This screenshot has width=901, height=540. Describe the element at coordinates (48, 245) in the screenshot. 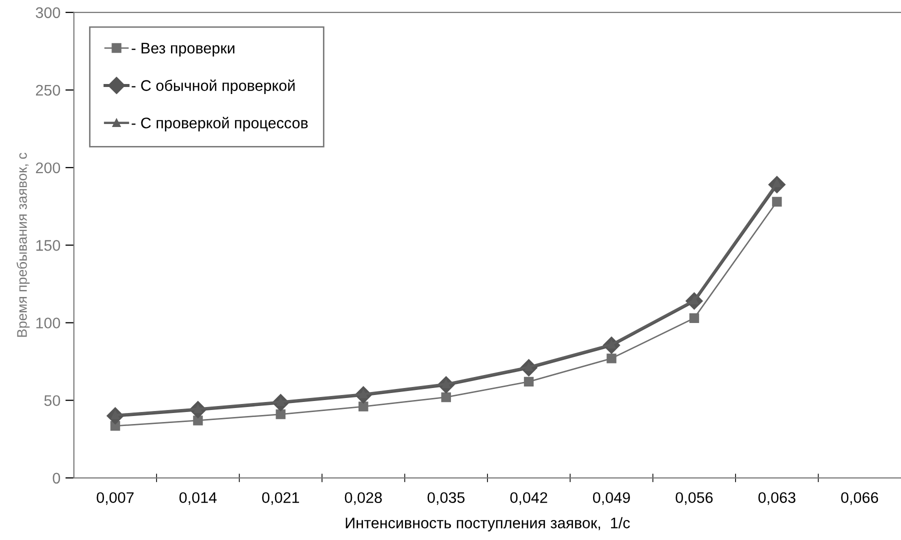

I see `y-tick-label: 150` at that location.